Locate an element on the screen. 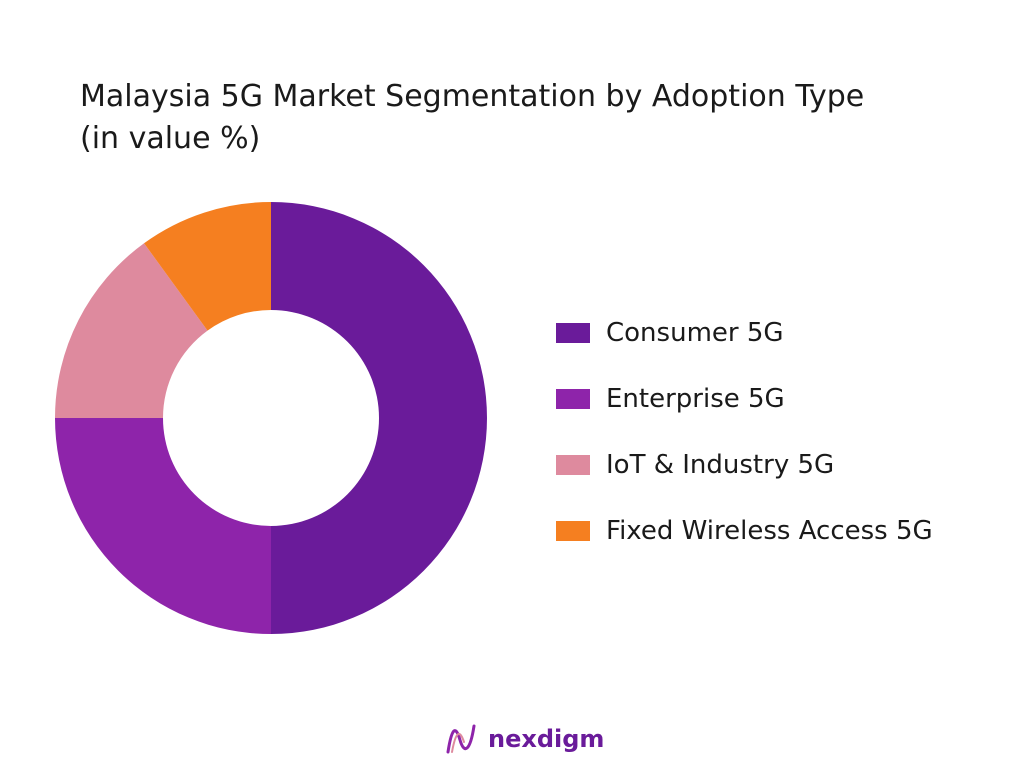 This screenshot has height=768, width=1024. legend-swatch-fwa is located at coordinates (573, 531).